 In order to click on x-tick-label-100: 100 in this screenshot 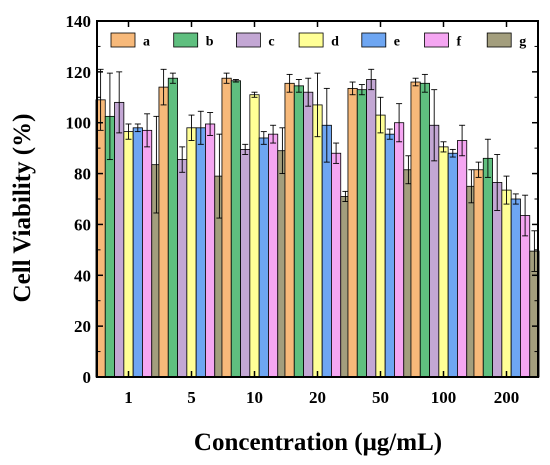, I will do `click(444, 397)`.